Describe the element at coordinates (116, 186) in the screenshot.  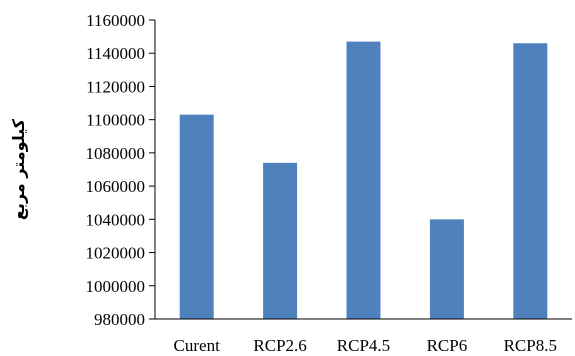
I see `y-tick-label: 1060000` at that location.